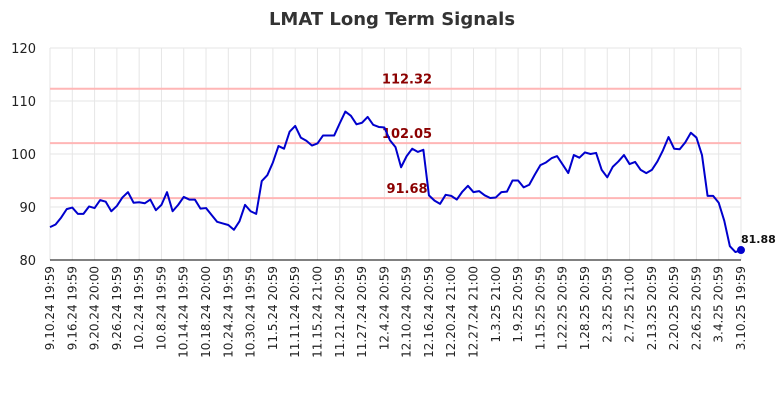  Describe the element at coordinates (652, 308) in the screenshot. I see `x-tick-label: 2.13.25 20:59` at that location.